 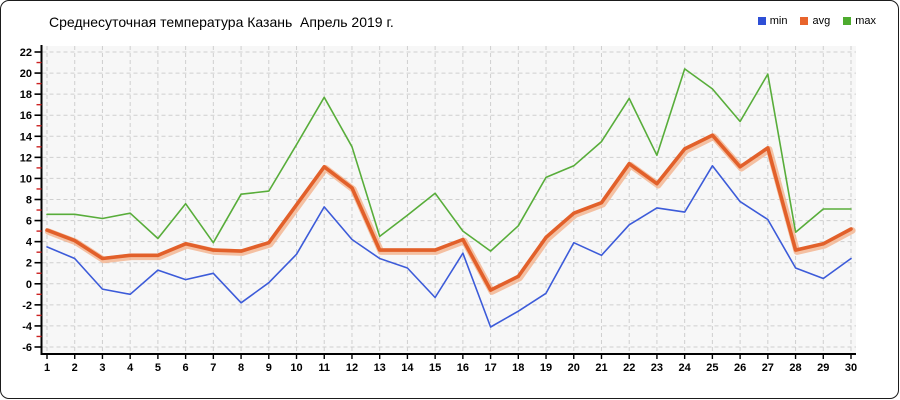 What do you see at coordinates (269, 368) in the screenshot?
I see `svg-text: 9` at bounding box center [269, 368].